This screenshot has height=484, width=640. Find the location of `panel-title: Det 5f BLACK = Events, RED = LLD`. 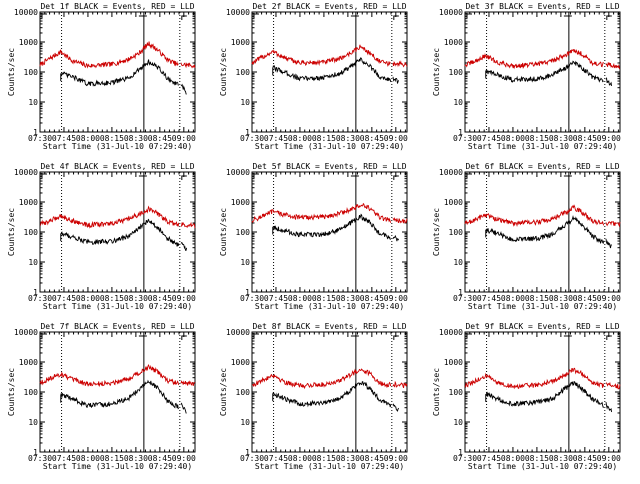

panel-title: Det 5f BLACK = Events, RED = LLD is located at coordinates (329, 166).